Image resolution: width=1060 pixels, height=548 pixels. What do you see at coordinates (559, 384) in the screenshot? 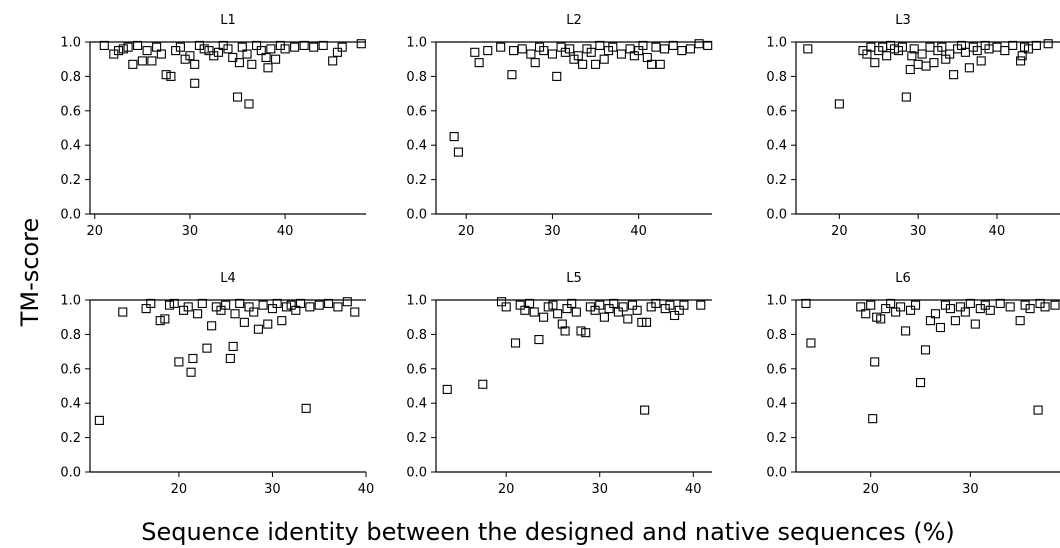
I see `panel-l5: L5 0.0 0.2 0.4 0.6 0.8 1.0 20 30 40` at bounding box center [559, 384].